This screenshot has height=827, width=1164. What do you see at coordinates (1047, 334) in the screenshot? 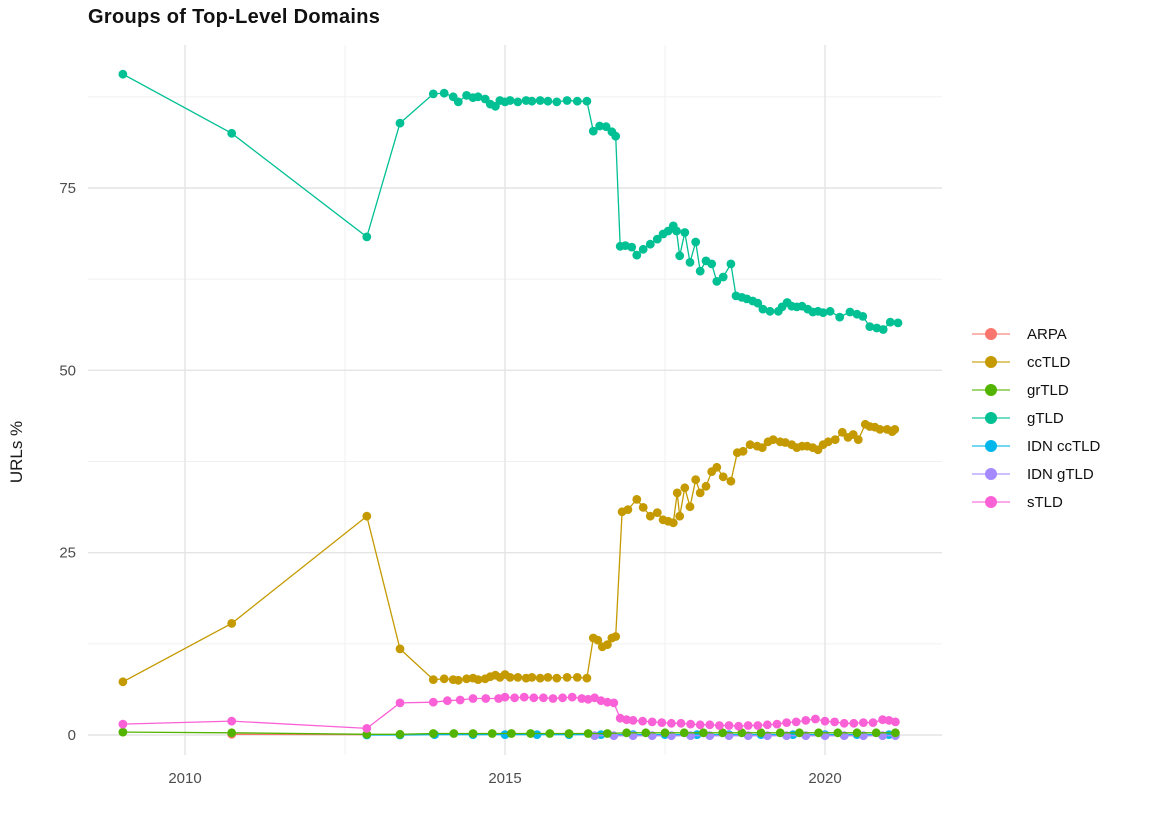
I see `legend-label: ARPA` at bounding box center [1047, 334].